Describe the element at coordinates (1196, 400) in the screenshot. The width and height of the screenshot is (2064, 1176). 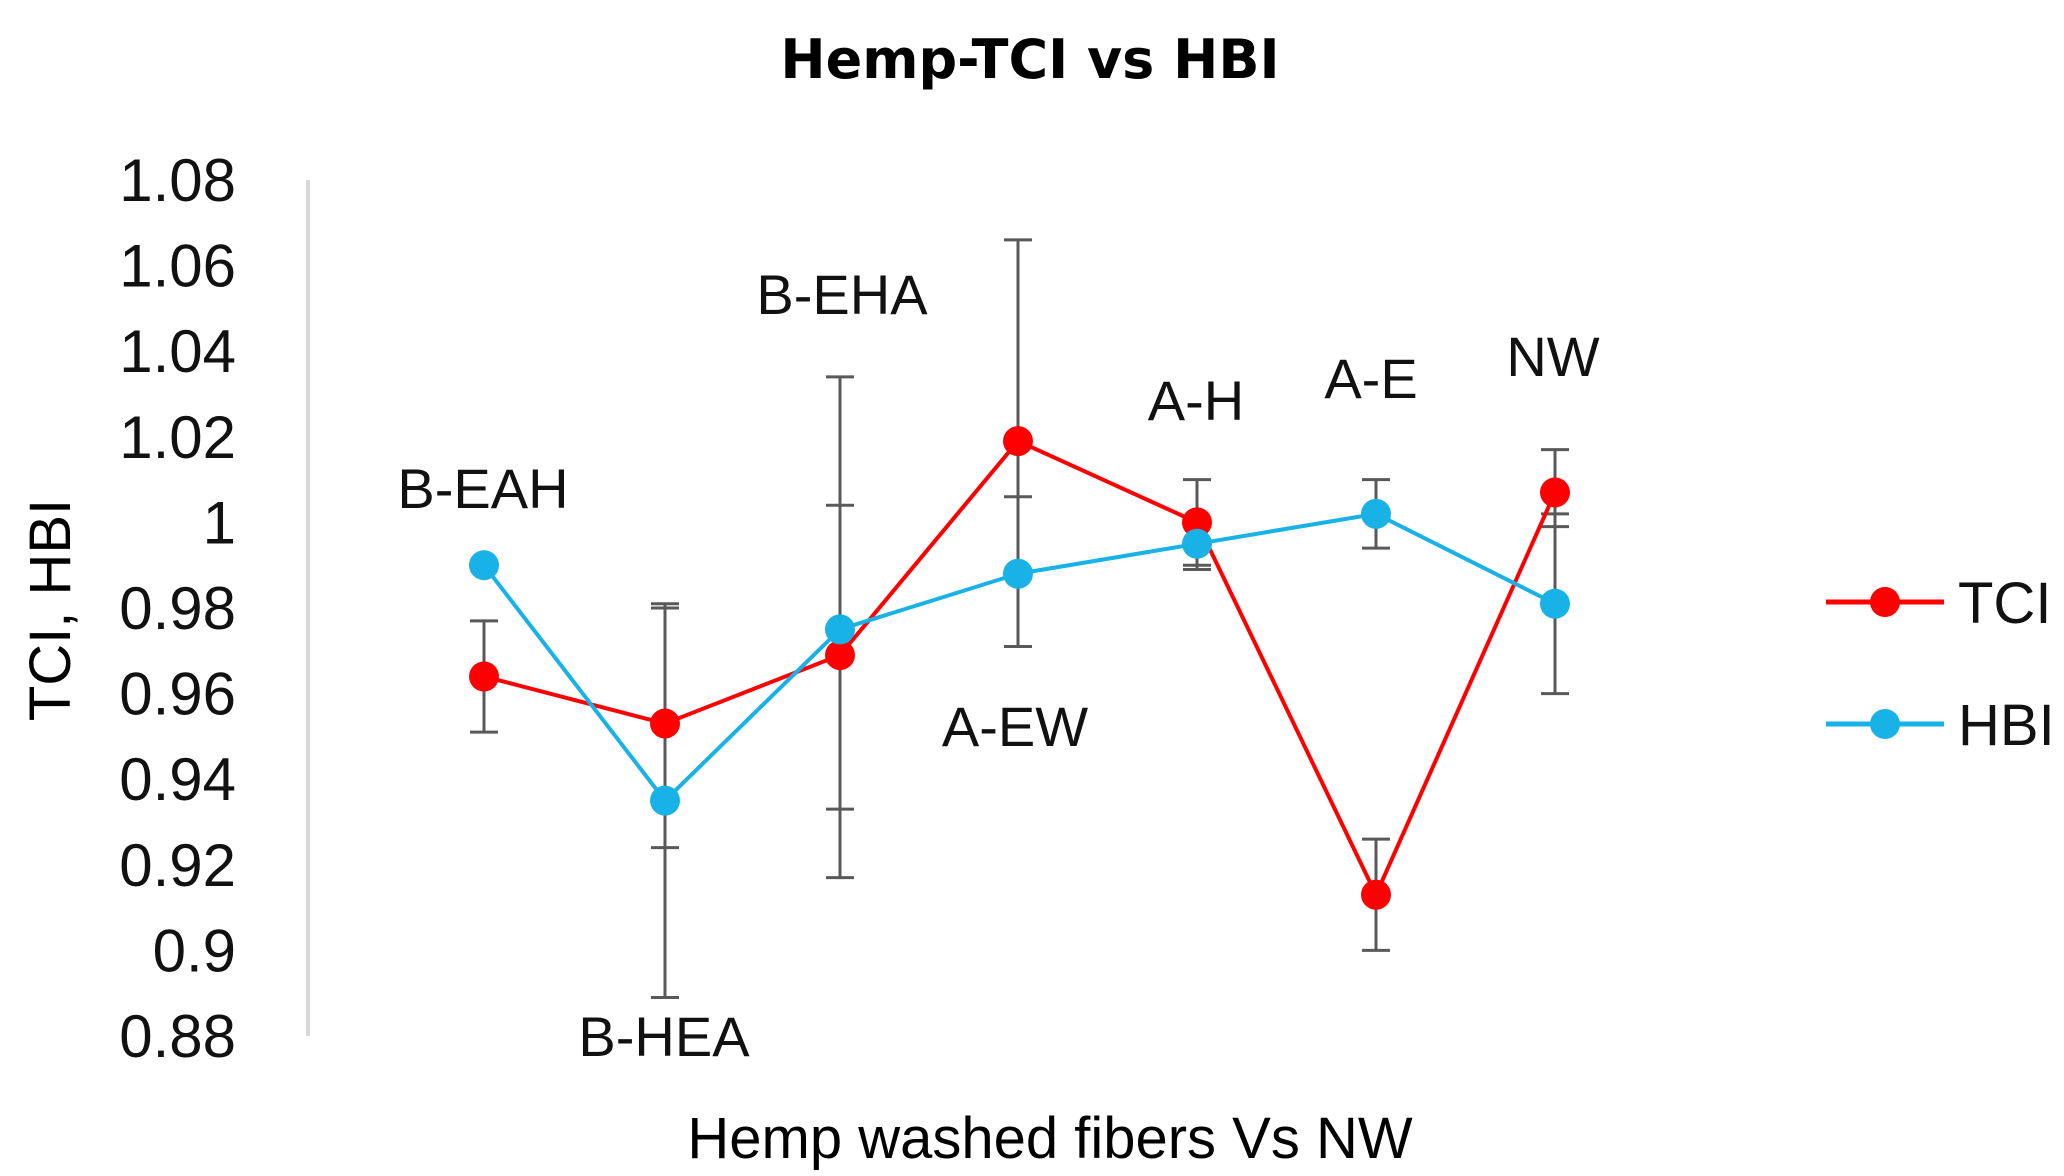
I see `category-label: A-H` at that location.